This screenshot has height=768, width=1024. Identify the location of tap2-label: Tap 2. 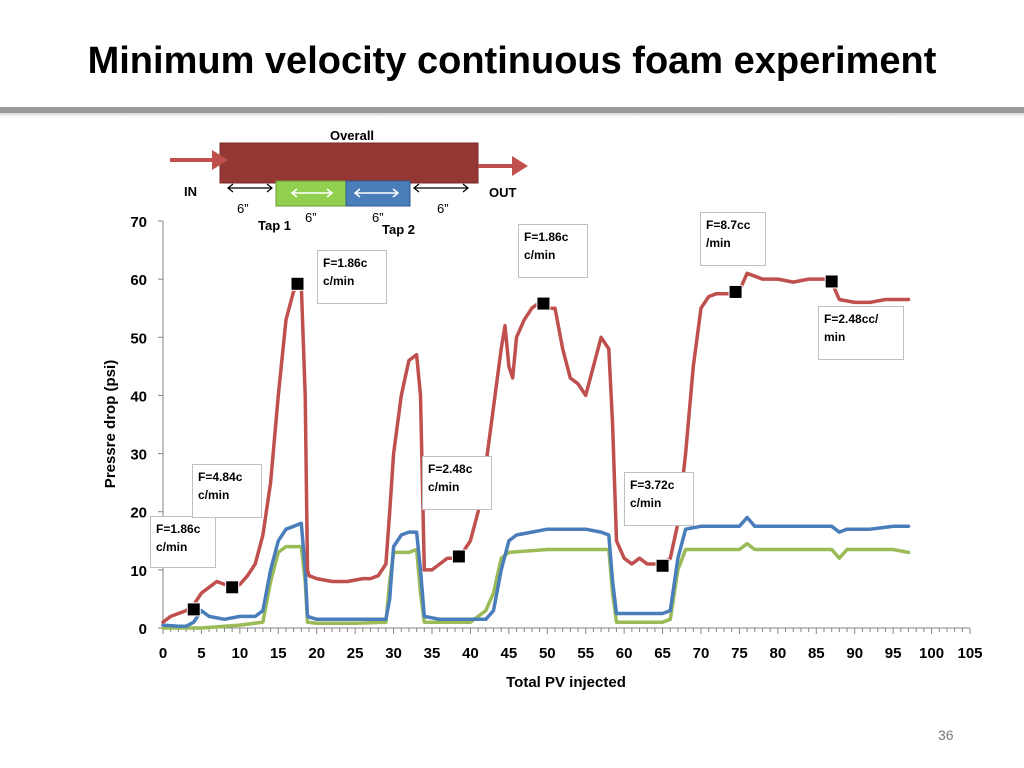
(398, 229).